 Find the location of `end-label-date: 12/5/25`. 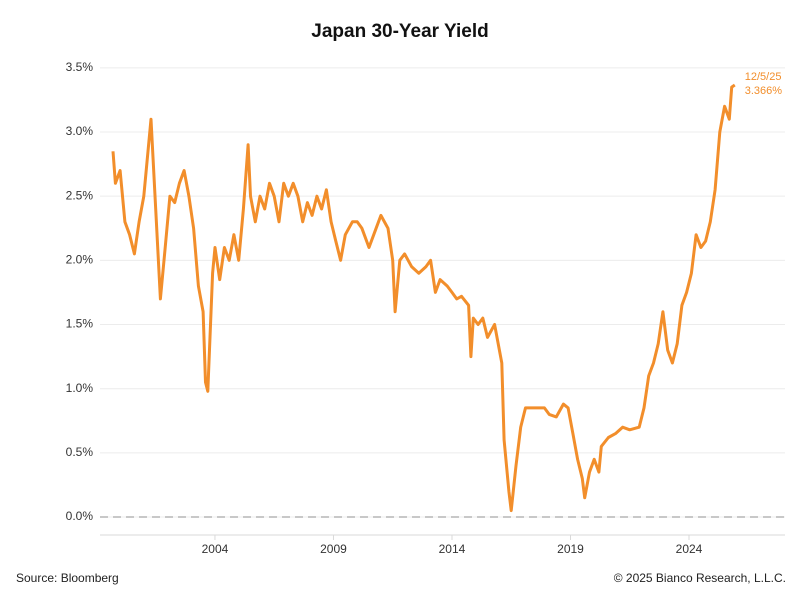

end-label-date: 12/5/25 is located at coordinates (763, 77).